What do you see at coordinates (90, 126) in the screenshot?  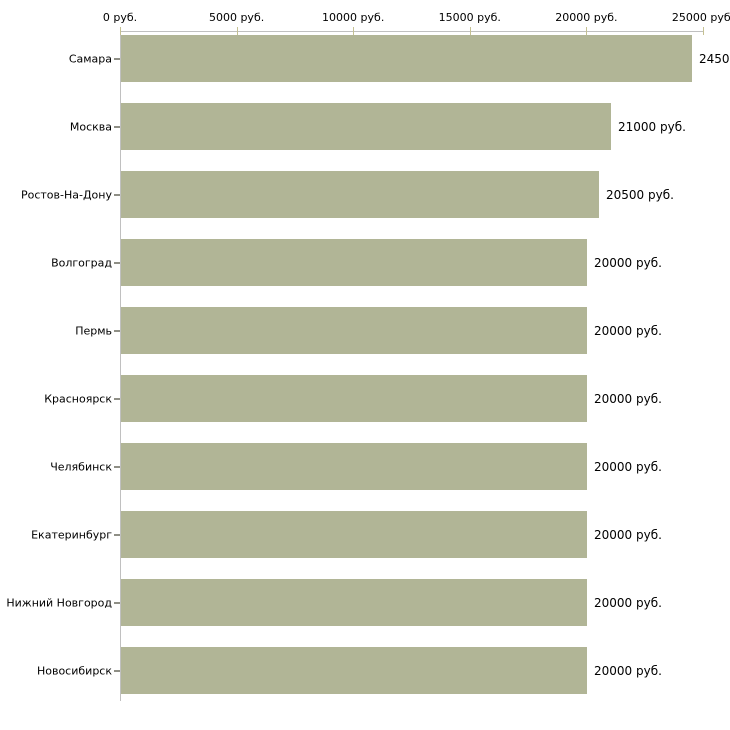 I see `category-label: Москва` at bounding box center [90, 126].